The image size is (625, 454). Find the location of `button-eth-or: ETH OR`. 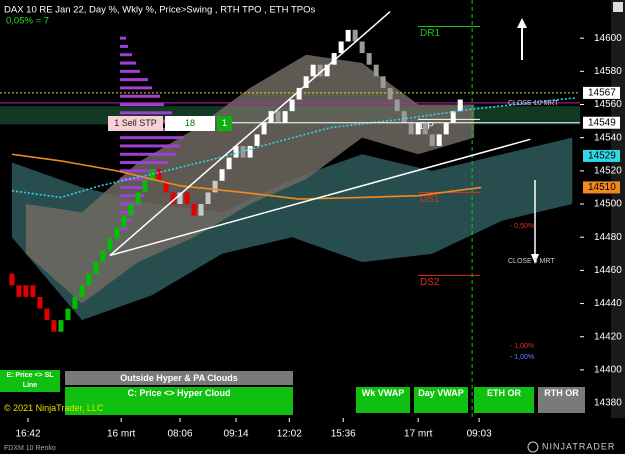

button-eth-or: ETH OR is located at coordinates (504, 400).